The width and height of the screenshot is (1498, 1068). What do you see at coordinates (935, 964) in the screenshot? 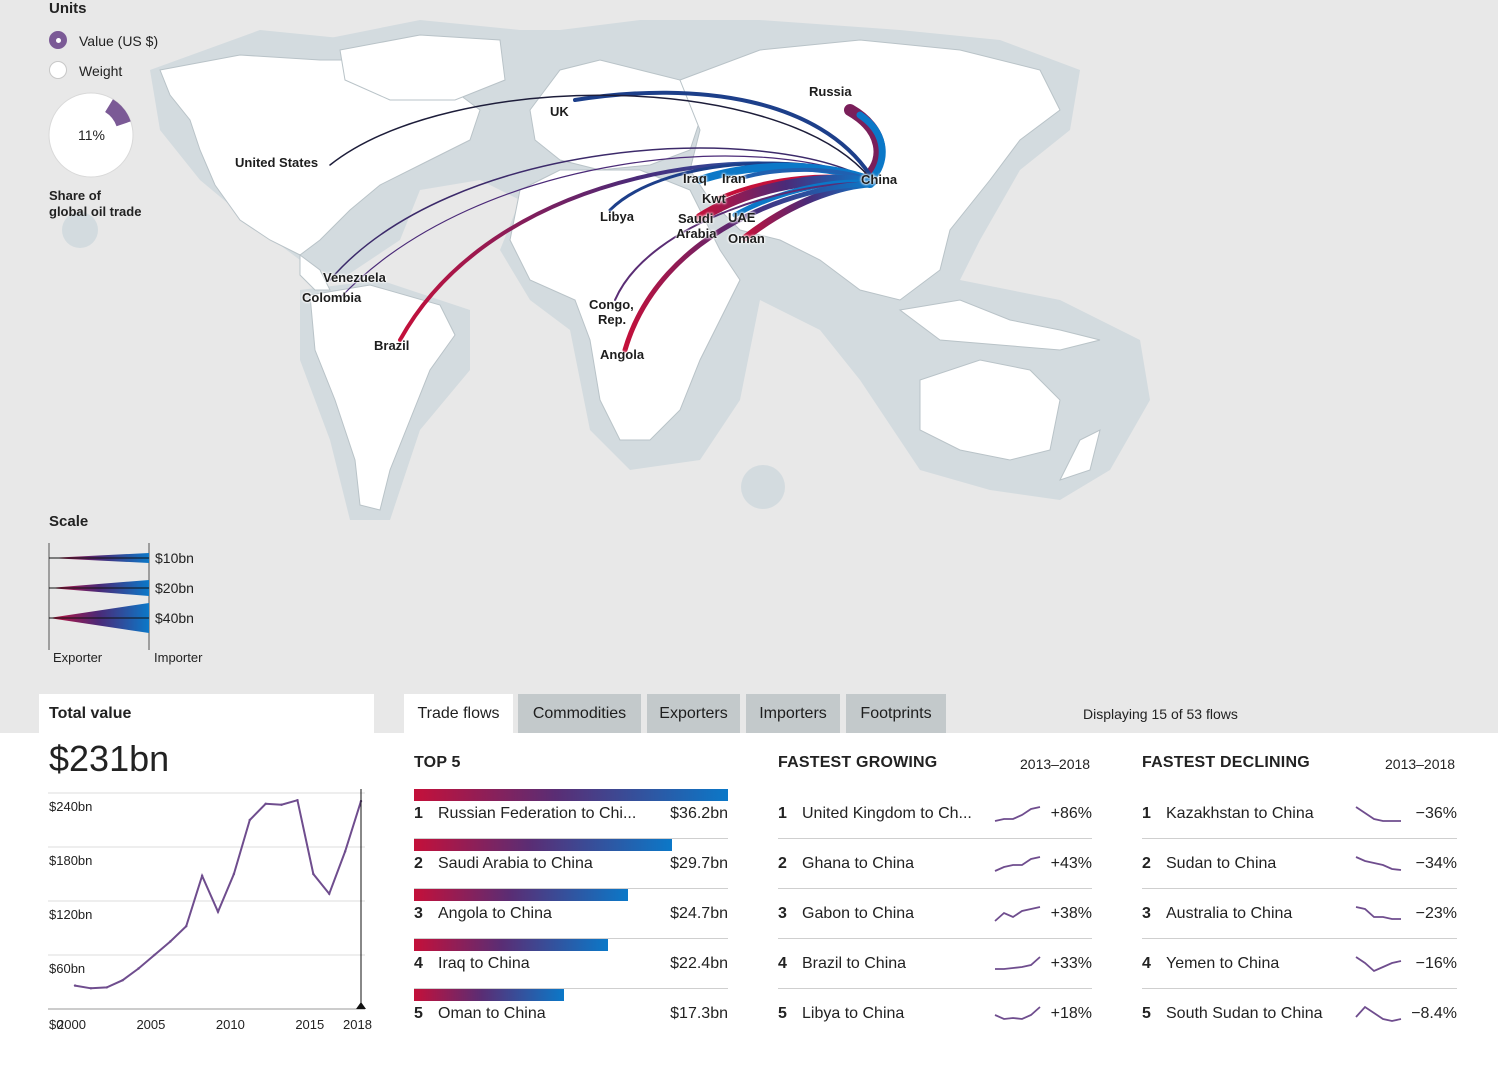
I see `list-item: 4 Brazil to China +33%` at bounding box center [935, 964].